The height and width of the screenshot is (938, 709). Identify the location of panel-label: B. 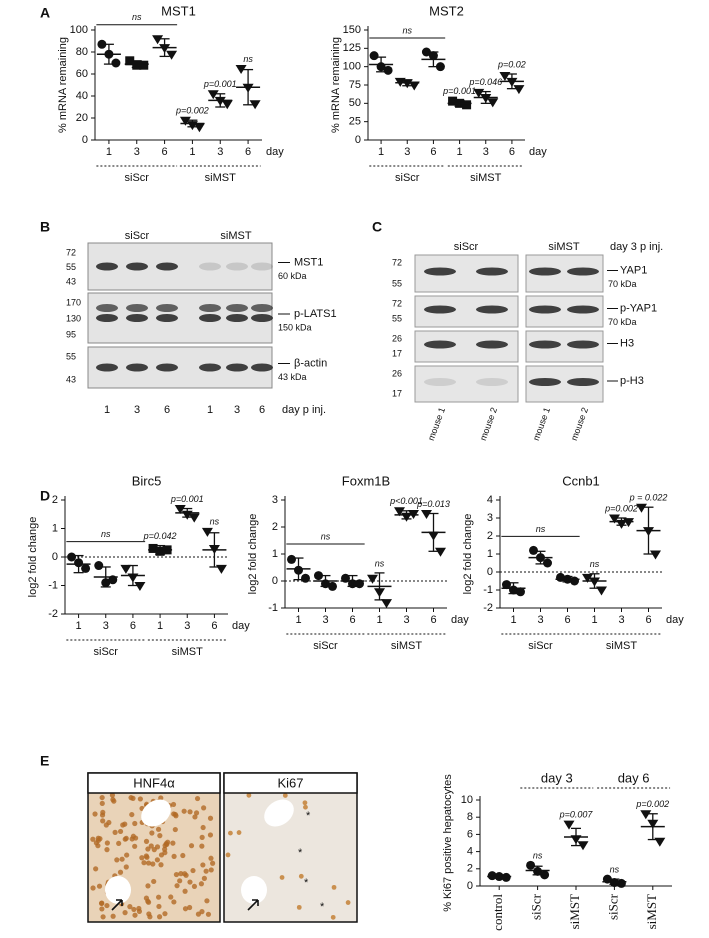
(45, 227).